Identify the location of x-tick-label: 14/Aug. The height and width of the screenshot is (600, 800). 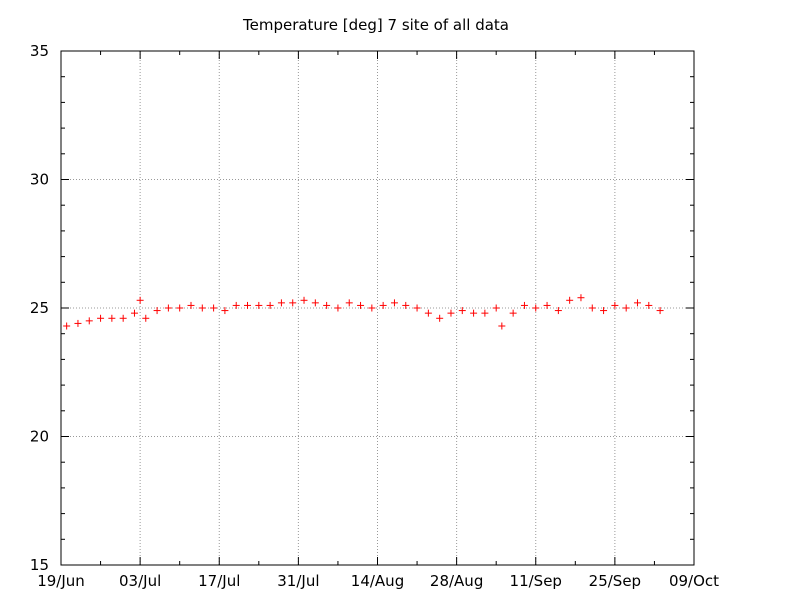
(377, 581).